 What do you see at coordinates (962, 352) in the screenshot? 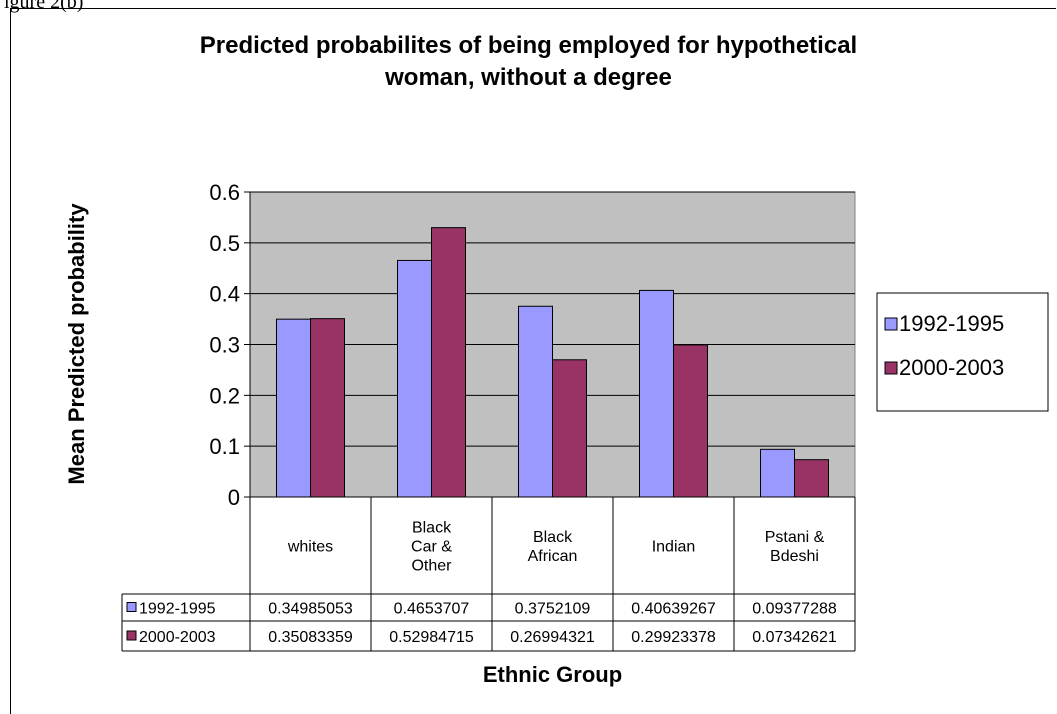
I see `legend-box` at bounding box center [962, 352].